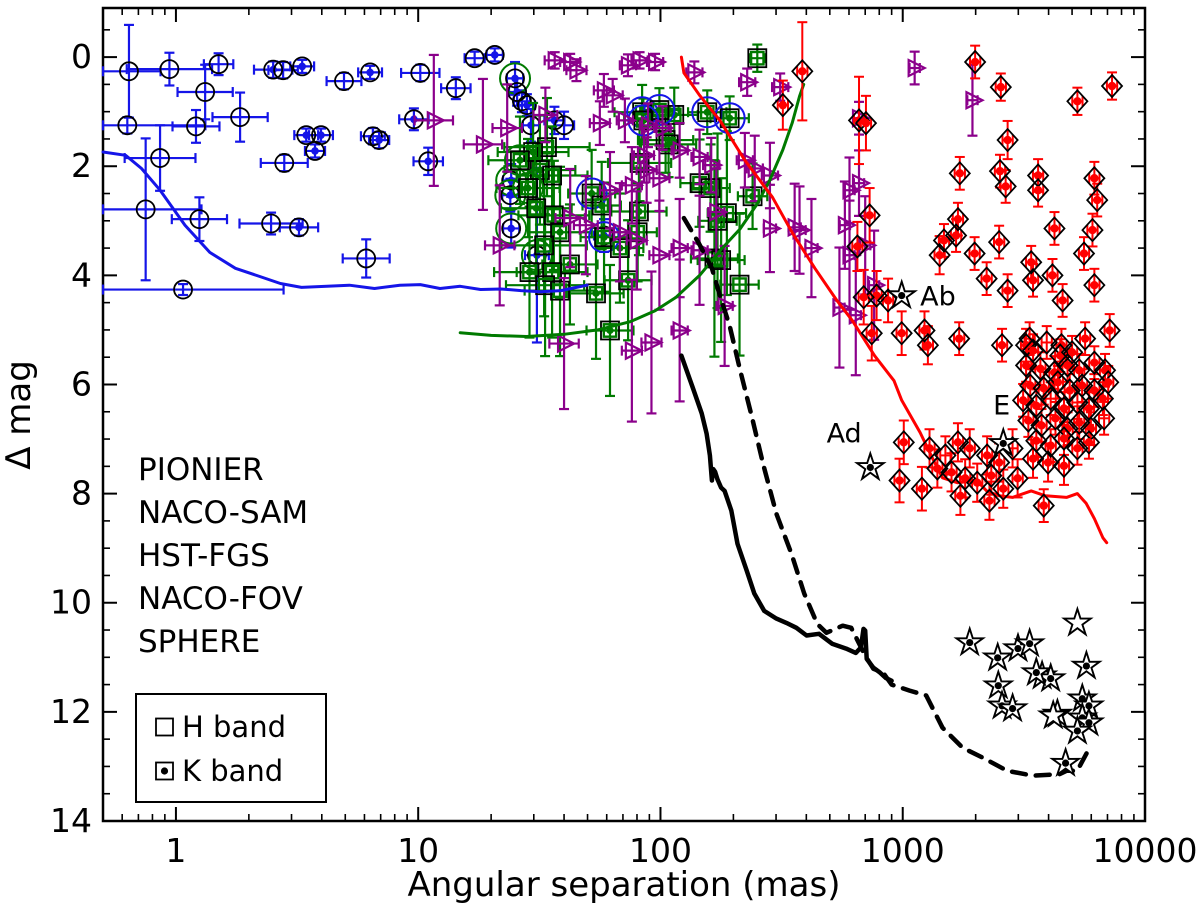 Image resolution: width=1200 pixels, height=904 pixels. Describe the element at coordinates (81, 165) in the screenshot. I see `svg-text: 2` at that location.